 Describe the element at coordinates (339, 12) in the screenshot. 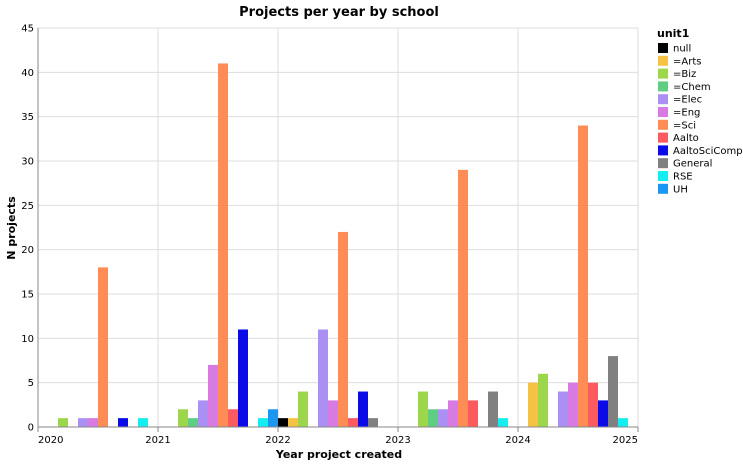

I see `chart-title: Projects per year by school` at that location.